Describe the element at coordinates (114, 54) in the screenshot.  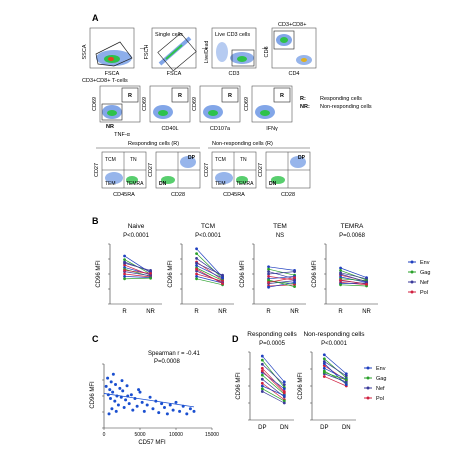
I see `gate-outline` at that location.